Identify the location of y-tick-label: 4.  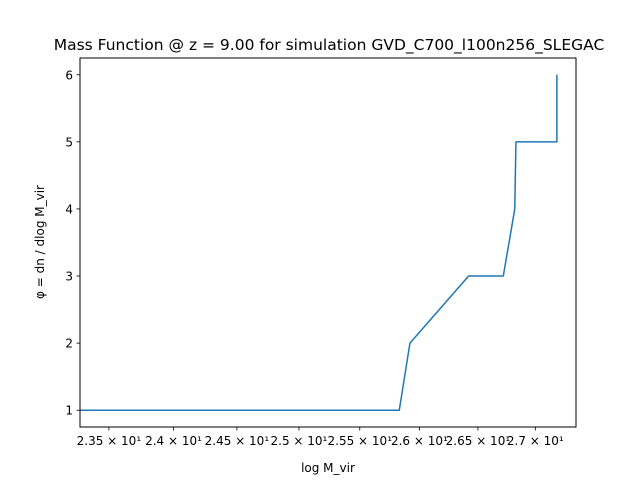
(69, 209).